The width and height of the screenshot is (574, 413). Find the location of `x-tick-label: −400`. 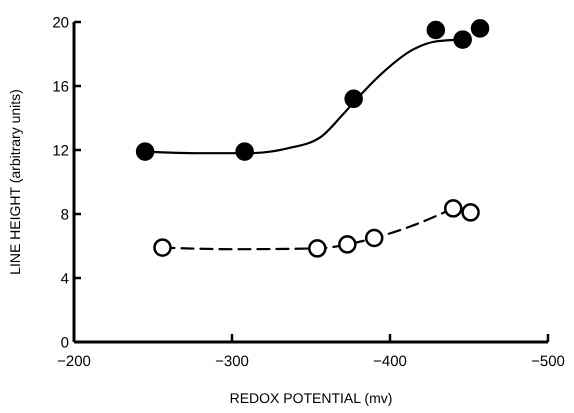

x-tick-label: −400 is located at coordinates (390, 361).